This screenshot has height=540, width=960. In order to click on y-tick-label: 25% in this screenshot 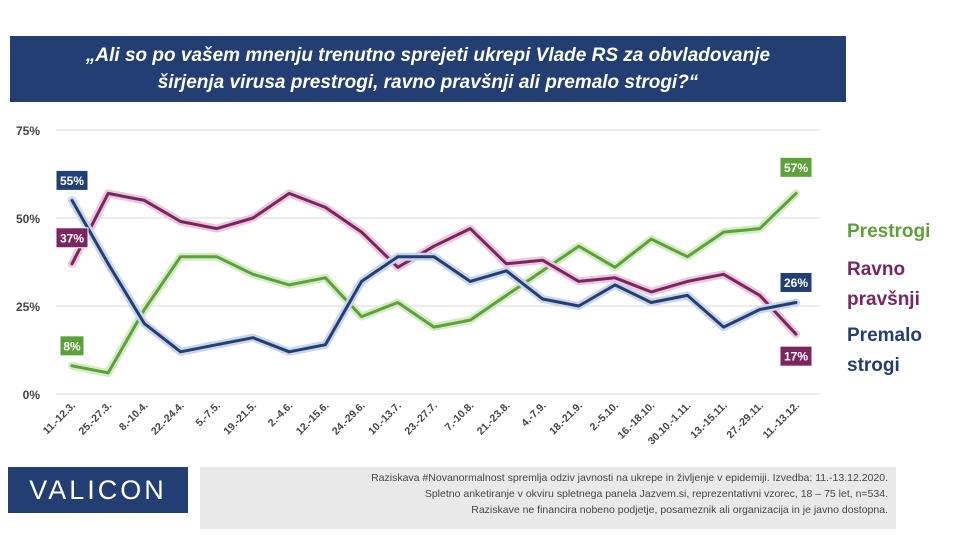, I will do `click(28, 307)`.